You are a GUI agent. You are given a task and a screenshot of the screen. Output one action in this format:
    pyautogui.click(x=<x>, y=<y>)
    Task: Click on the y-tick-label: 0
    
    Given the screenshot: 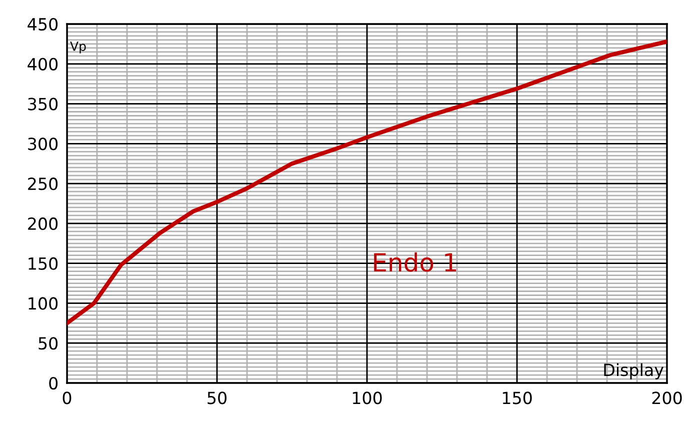 What is the action you would take?
    pyautogui.click(x=53, y=383)
    